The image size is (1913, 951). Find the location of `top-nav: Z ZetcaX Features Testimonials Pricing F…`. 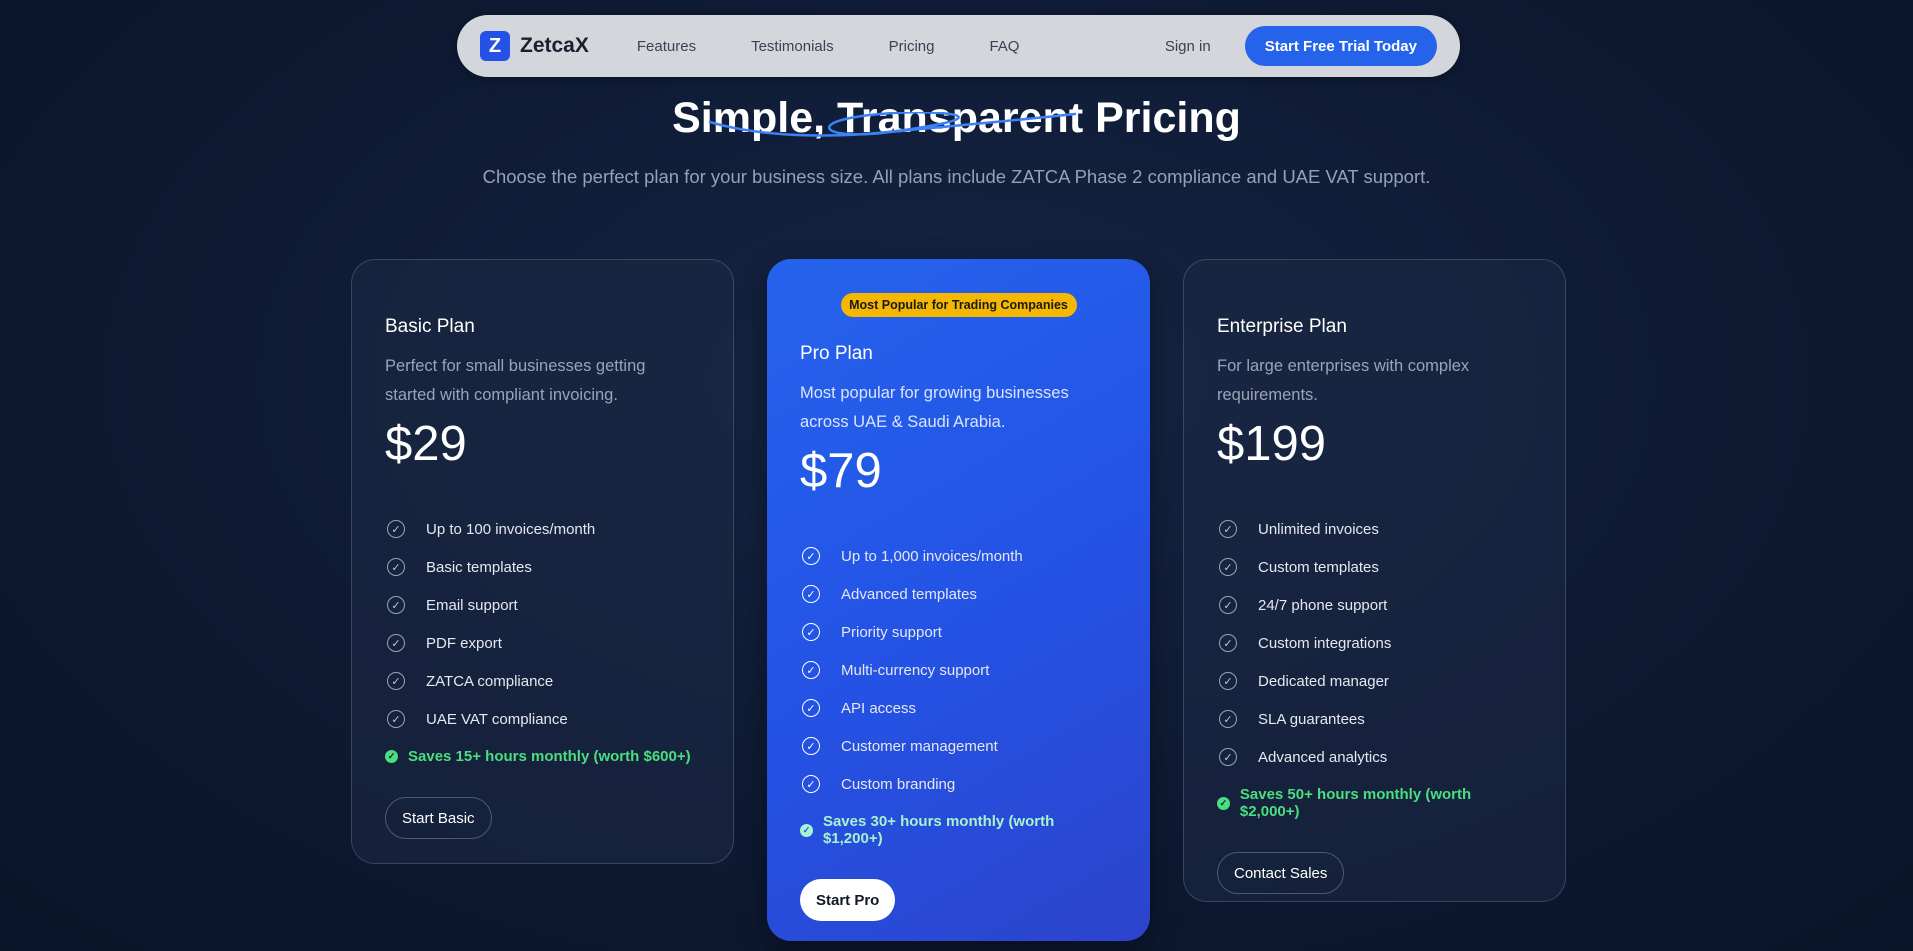

top-nav: Z ZetcaX Features Testimonials Pricing F… is located at coordinates (958, 46).